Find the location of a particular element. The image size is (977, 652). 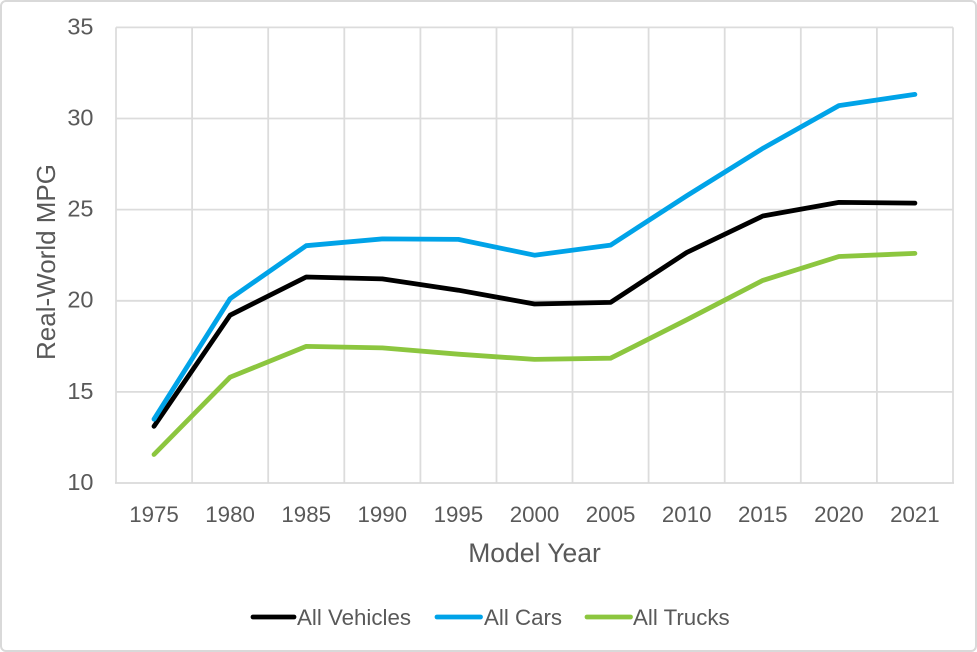

svg-text: Real-World MPG is located at coordinates (46, 262).